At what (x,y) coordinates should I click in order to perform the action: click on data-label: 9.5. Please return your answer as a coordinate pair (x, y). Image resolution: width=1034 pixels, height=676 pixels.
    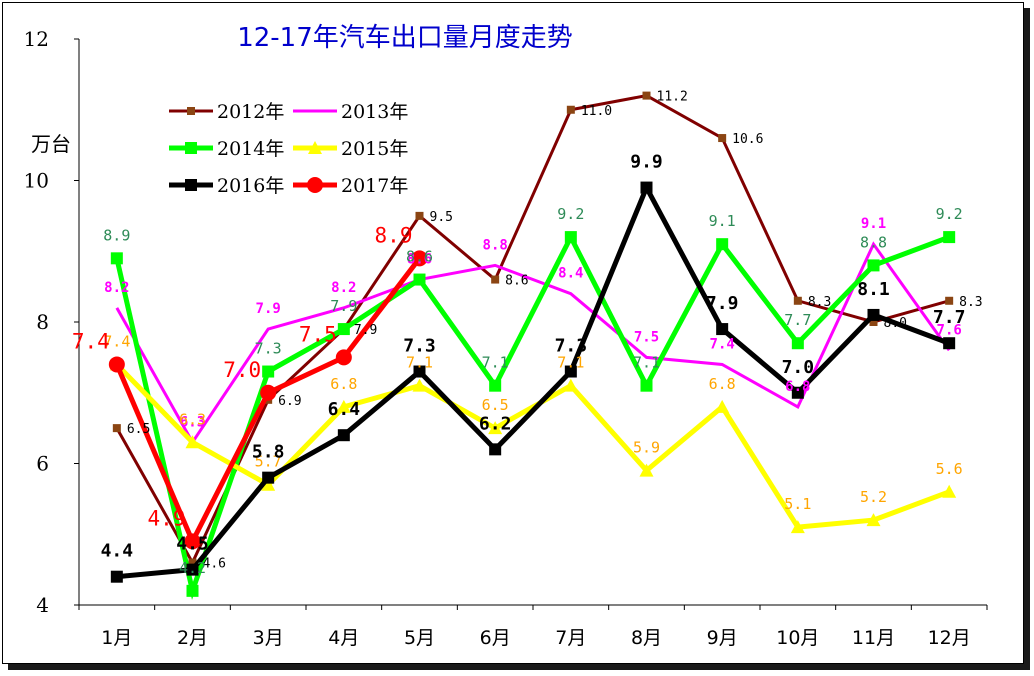
    Looking at the image, I should click on (441, 217).